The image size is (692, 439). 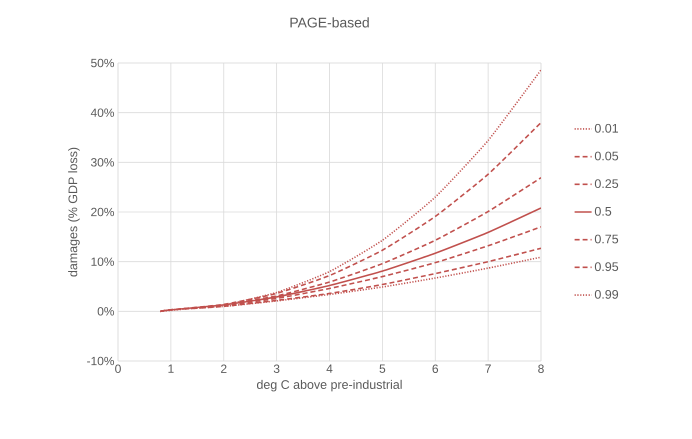 I want to click on x-tick-label: 2, so click(x=223, y=368).